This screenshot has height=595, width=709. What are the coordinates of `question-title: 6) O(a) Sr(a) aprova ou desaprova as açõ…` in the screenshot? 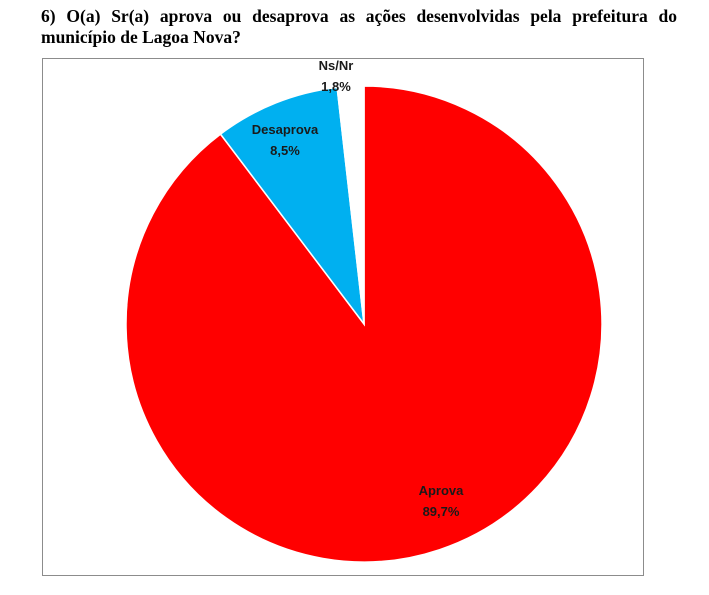 It's located at (359, 26).